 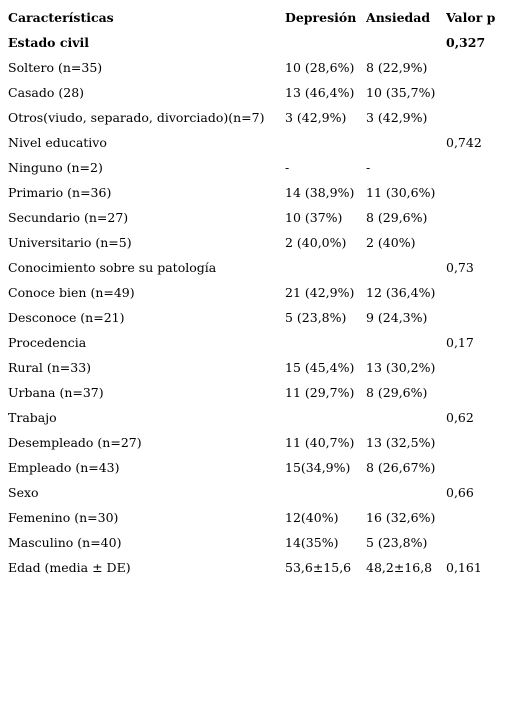 I want to click on anxiety-value: 16 (32,6%), so click(x=401, y=517).